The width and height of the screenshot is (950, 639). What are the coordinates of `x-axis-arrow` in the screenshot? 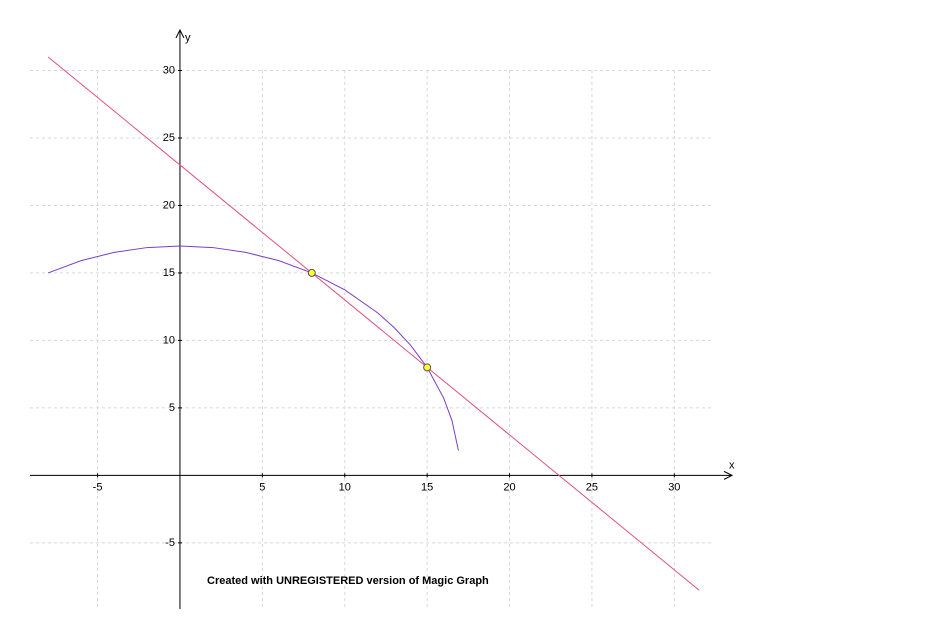 It's located at (728, 475).